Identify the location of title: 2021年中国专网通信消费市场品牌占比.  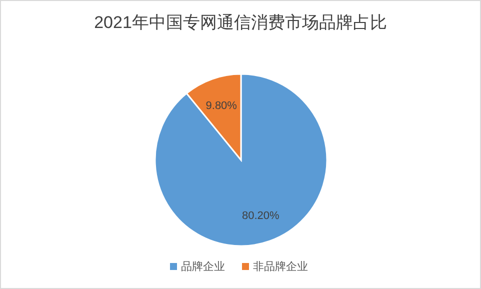
(240, 22).